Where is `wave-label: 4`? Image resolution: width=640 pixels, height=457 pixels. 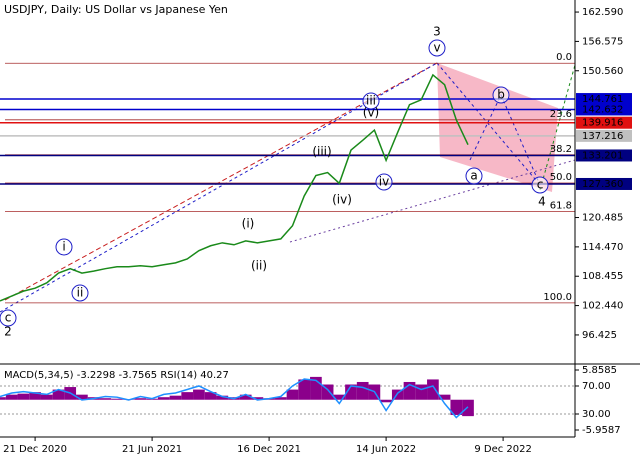
wave-label: 4 is located at coordinates (542, 202).